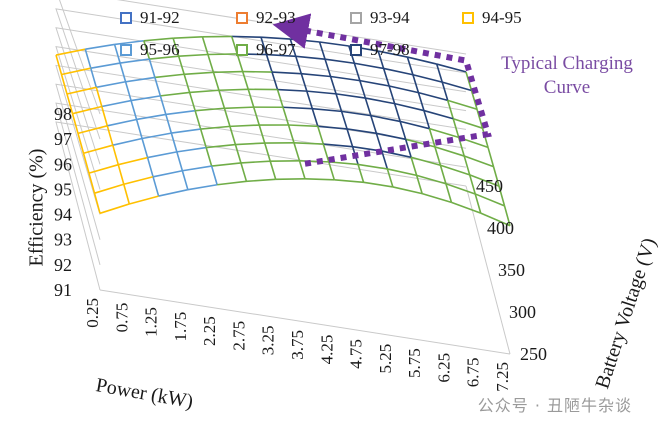 This screenshot has width=660, height=430. Describe the element at coordinates (380, 50) in the screenshot. I see `legend-item-97-98: 97-98` at that location.